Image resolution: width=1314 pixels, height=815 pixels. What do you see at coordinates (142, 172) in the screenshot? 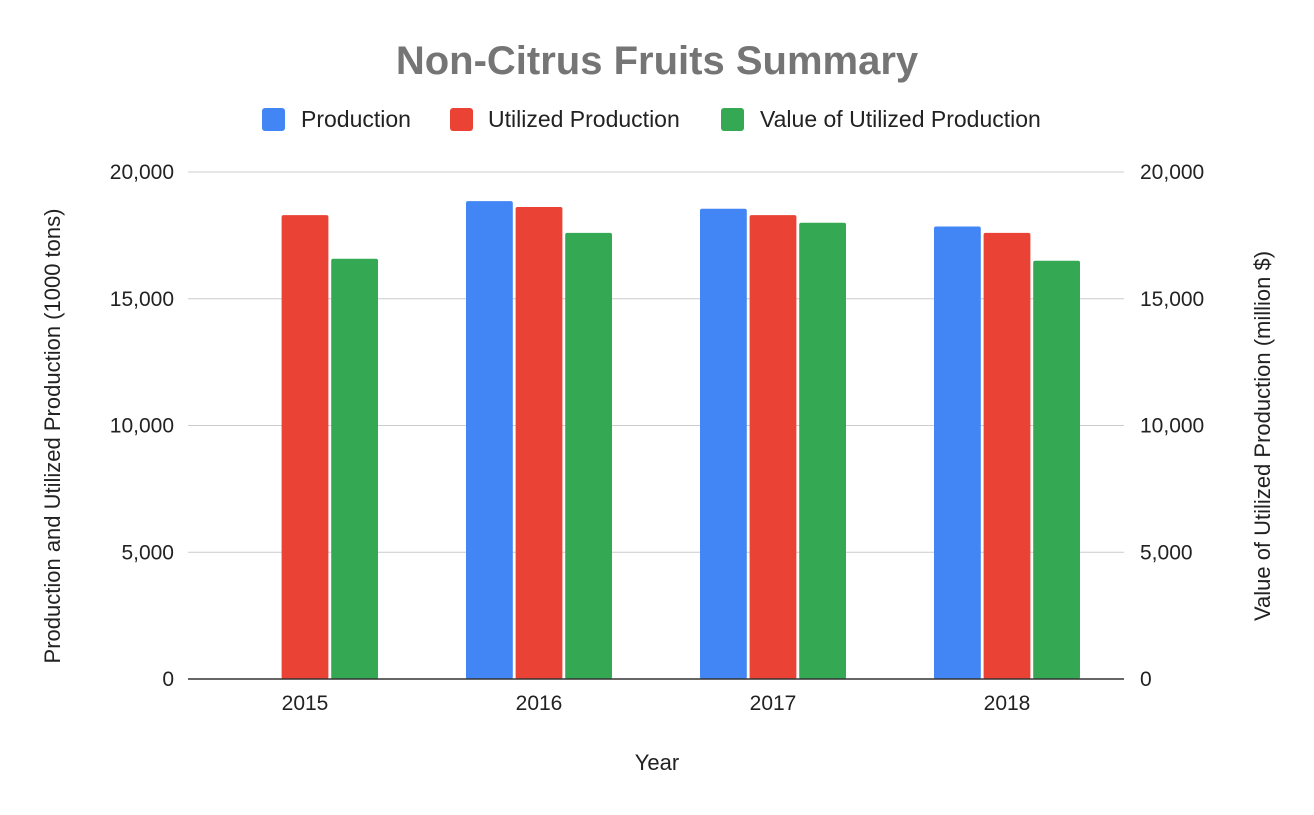
I see `left-axis-tick-label: 20,000` at bounding box center [142, 172].